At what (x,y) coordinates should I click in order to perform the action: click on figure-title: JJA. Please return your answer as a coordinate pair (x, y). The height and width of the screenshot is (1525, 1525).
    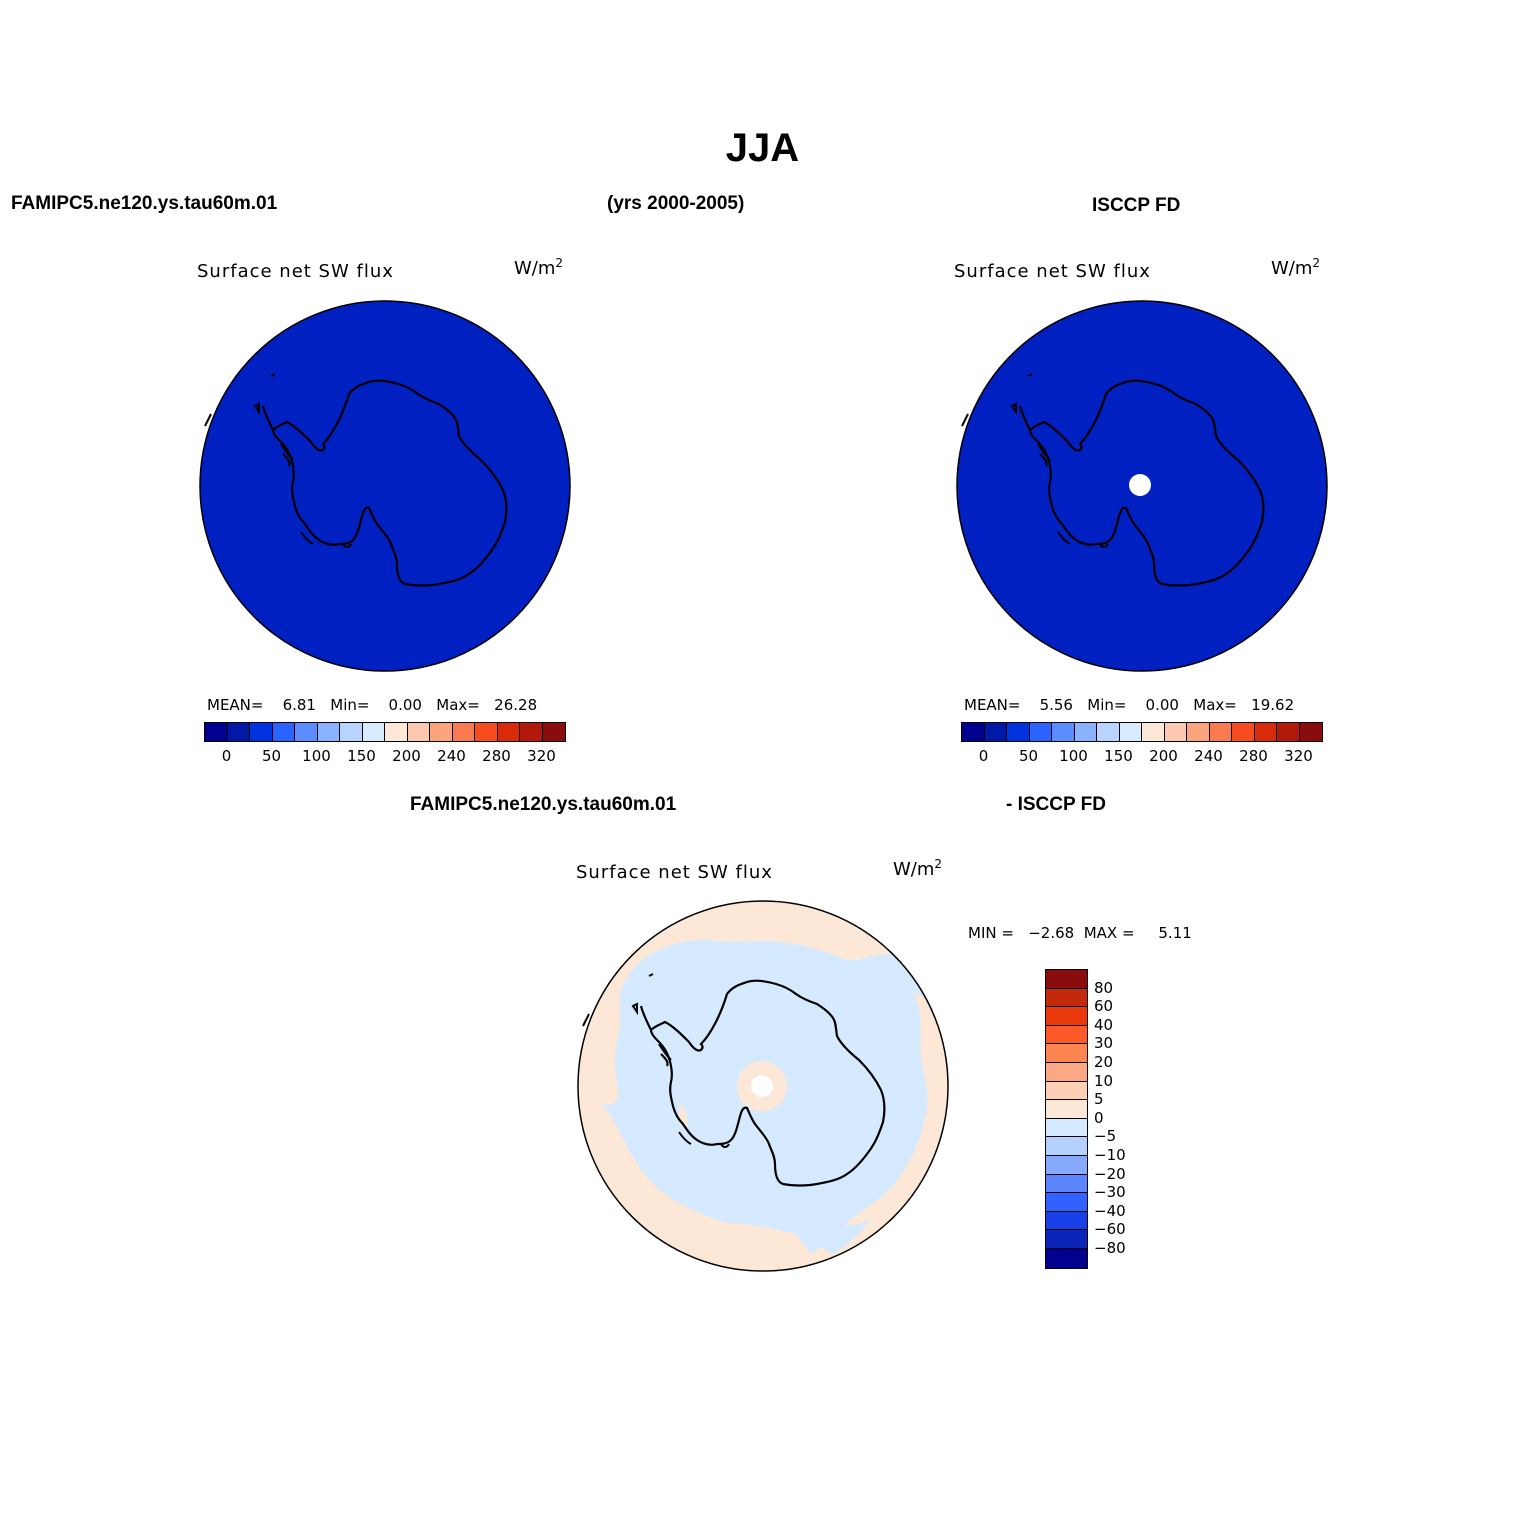
    Looking at the image, I should click on (762, 148).